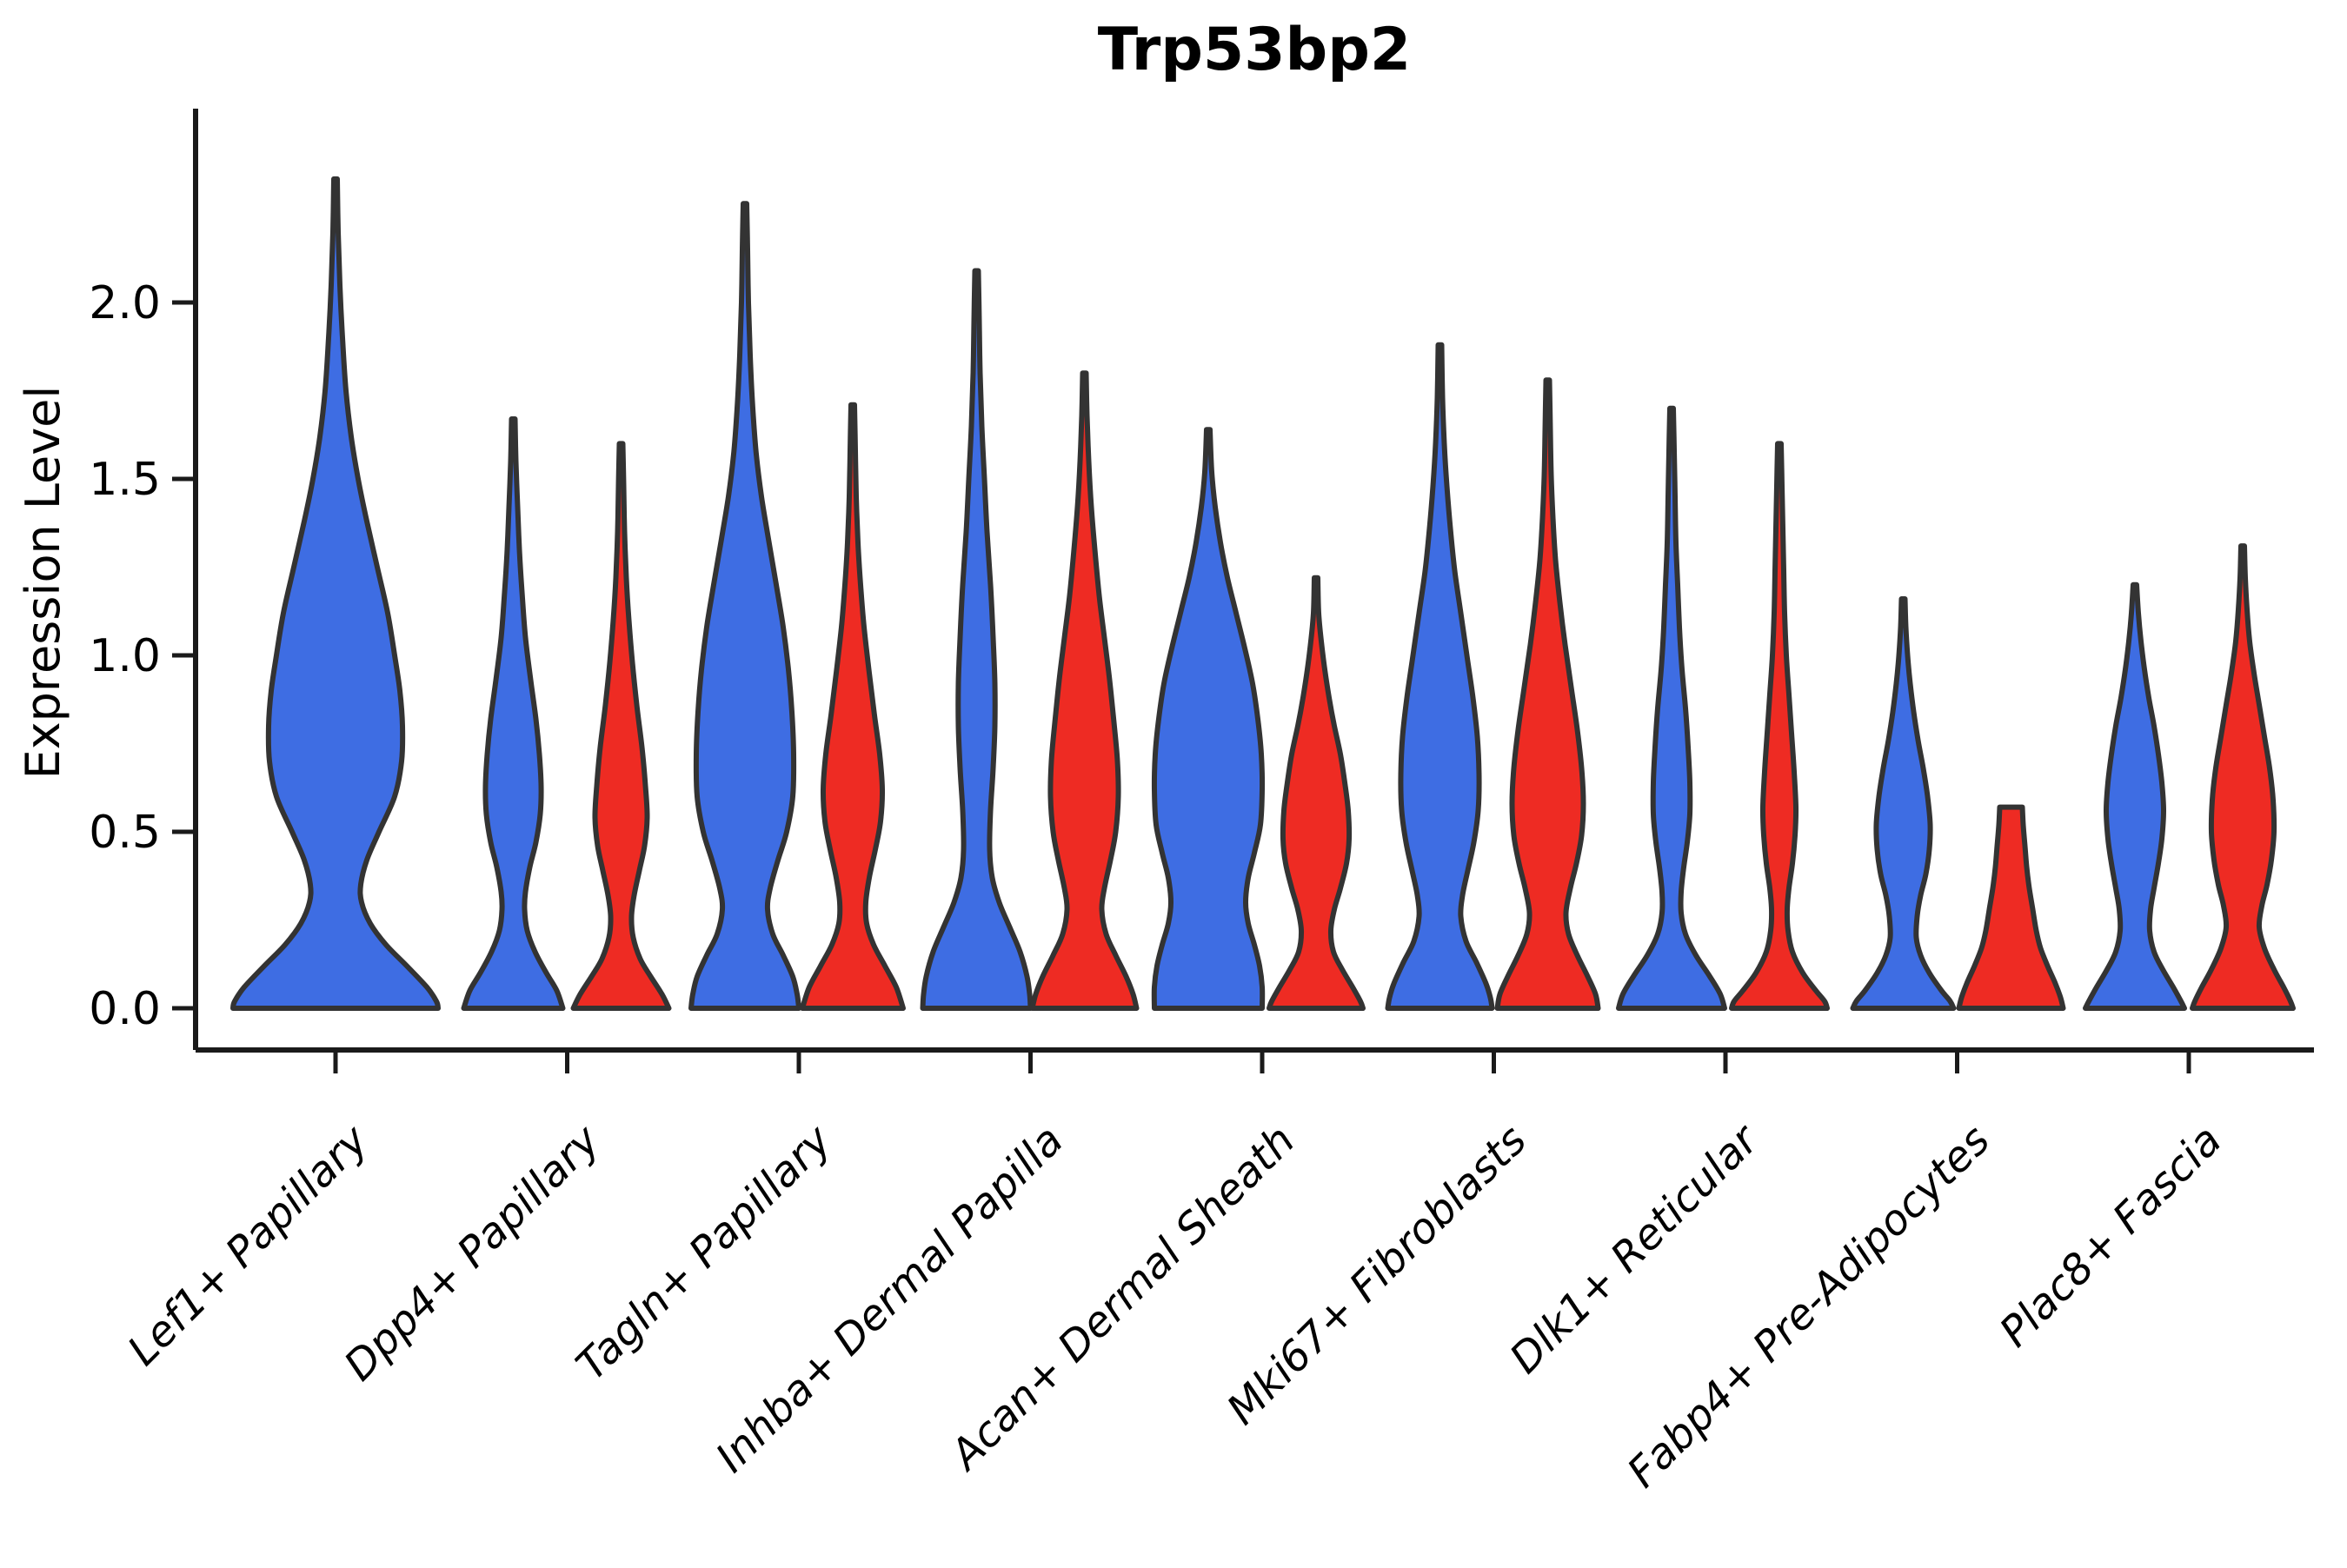  What do you see at coordinates (853, 706) in the screenshot?
I see `violin-tagln-papillary-red` at bounding box center [853, 706].